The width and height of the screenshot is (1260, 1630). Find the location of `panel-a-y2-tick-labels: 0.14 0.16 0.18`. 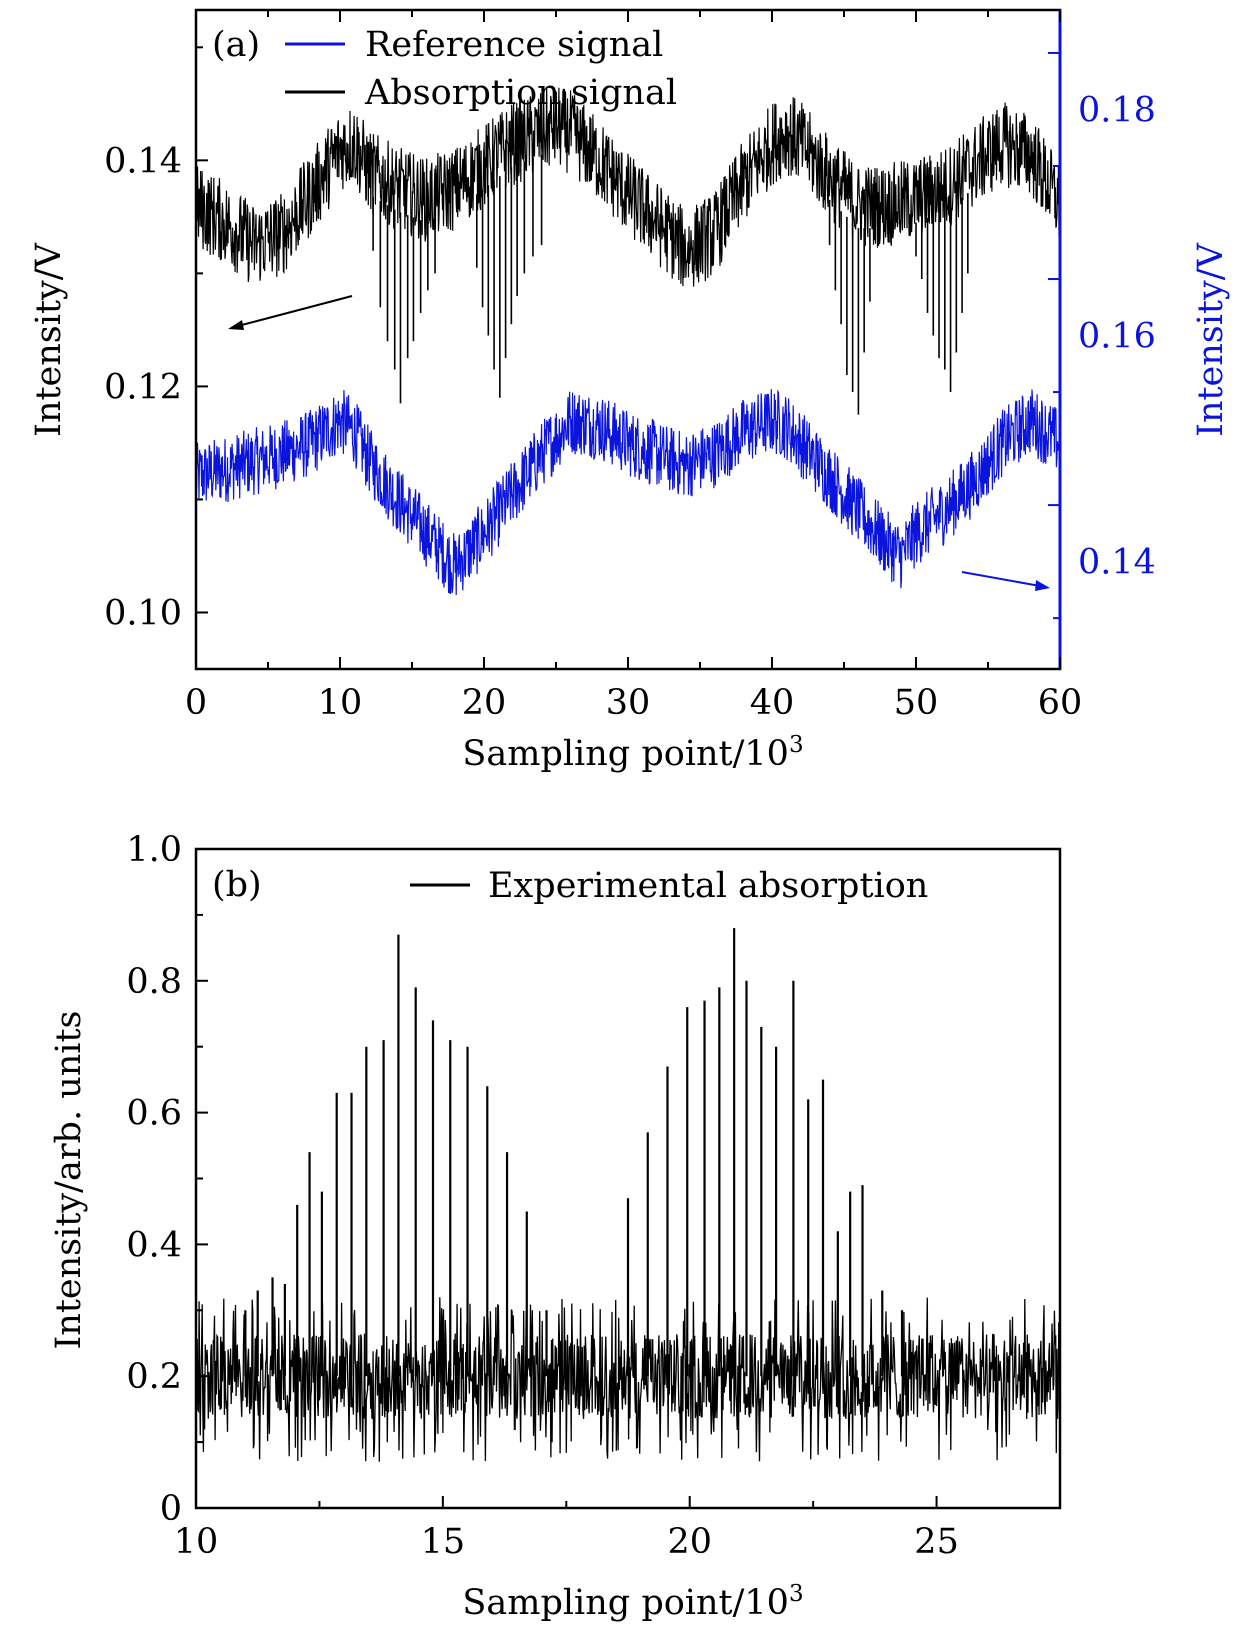

panel-a-y2-tick-labels: 0.14 0.16 0.18 is located at coordinates (1117, 336).